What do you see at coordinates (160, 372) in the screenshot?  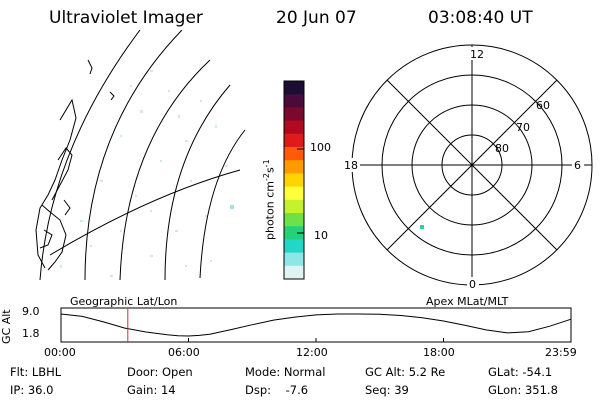 I see `door-info: Door: Open` at bounding box center [160, 372].